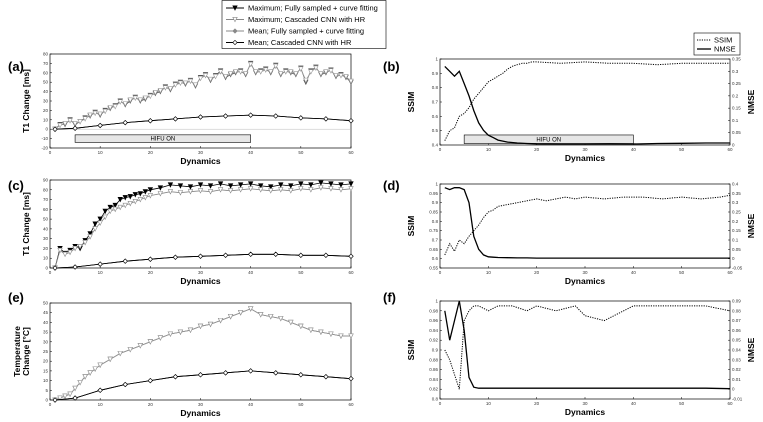 This screenshot has height=422, width=763. Describe the element at coordinates (736, 193) in the screenshot. I see `y2-tick-label: 0.35` at that location.